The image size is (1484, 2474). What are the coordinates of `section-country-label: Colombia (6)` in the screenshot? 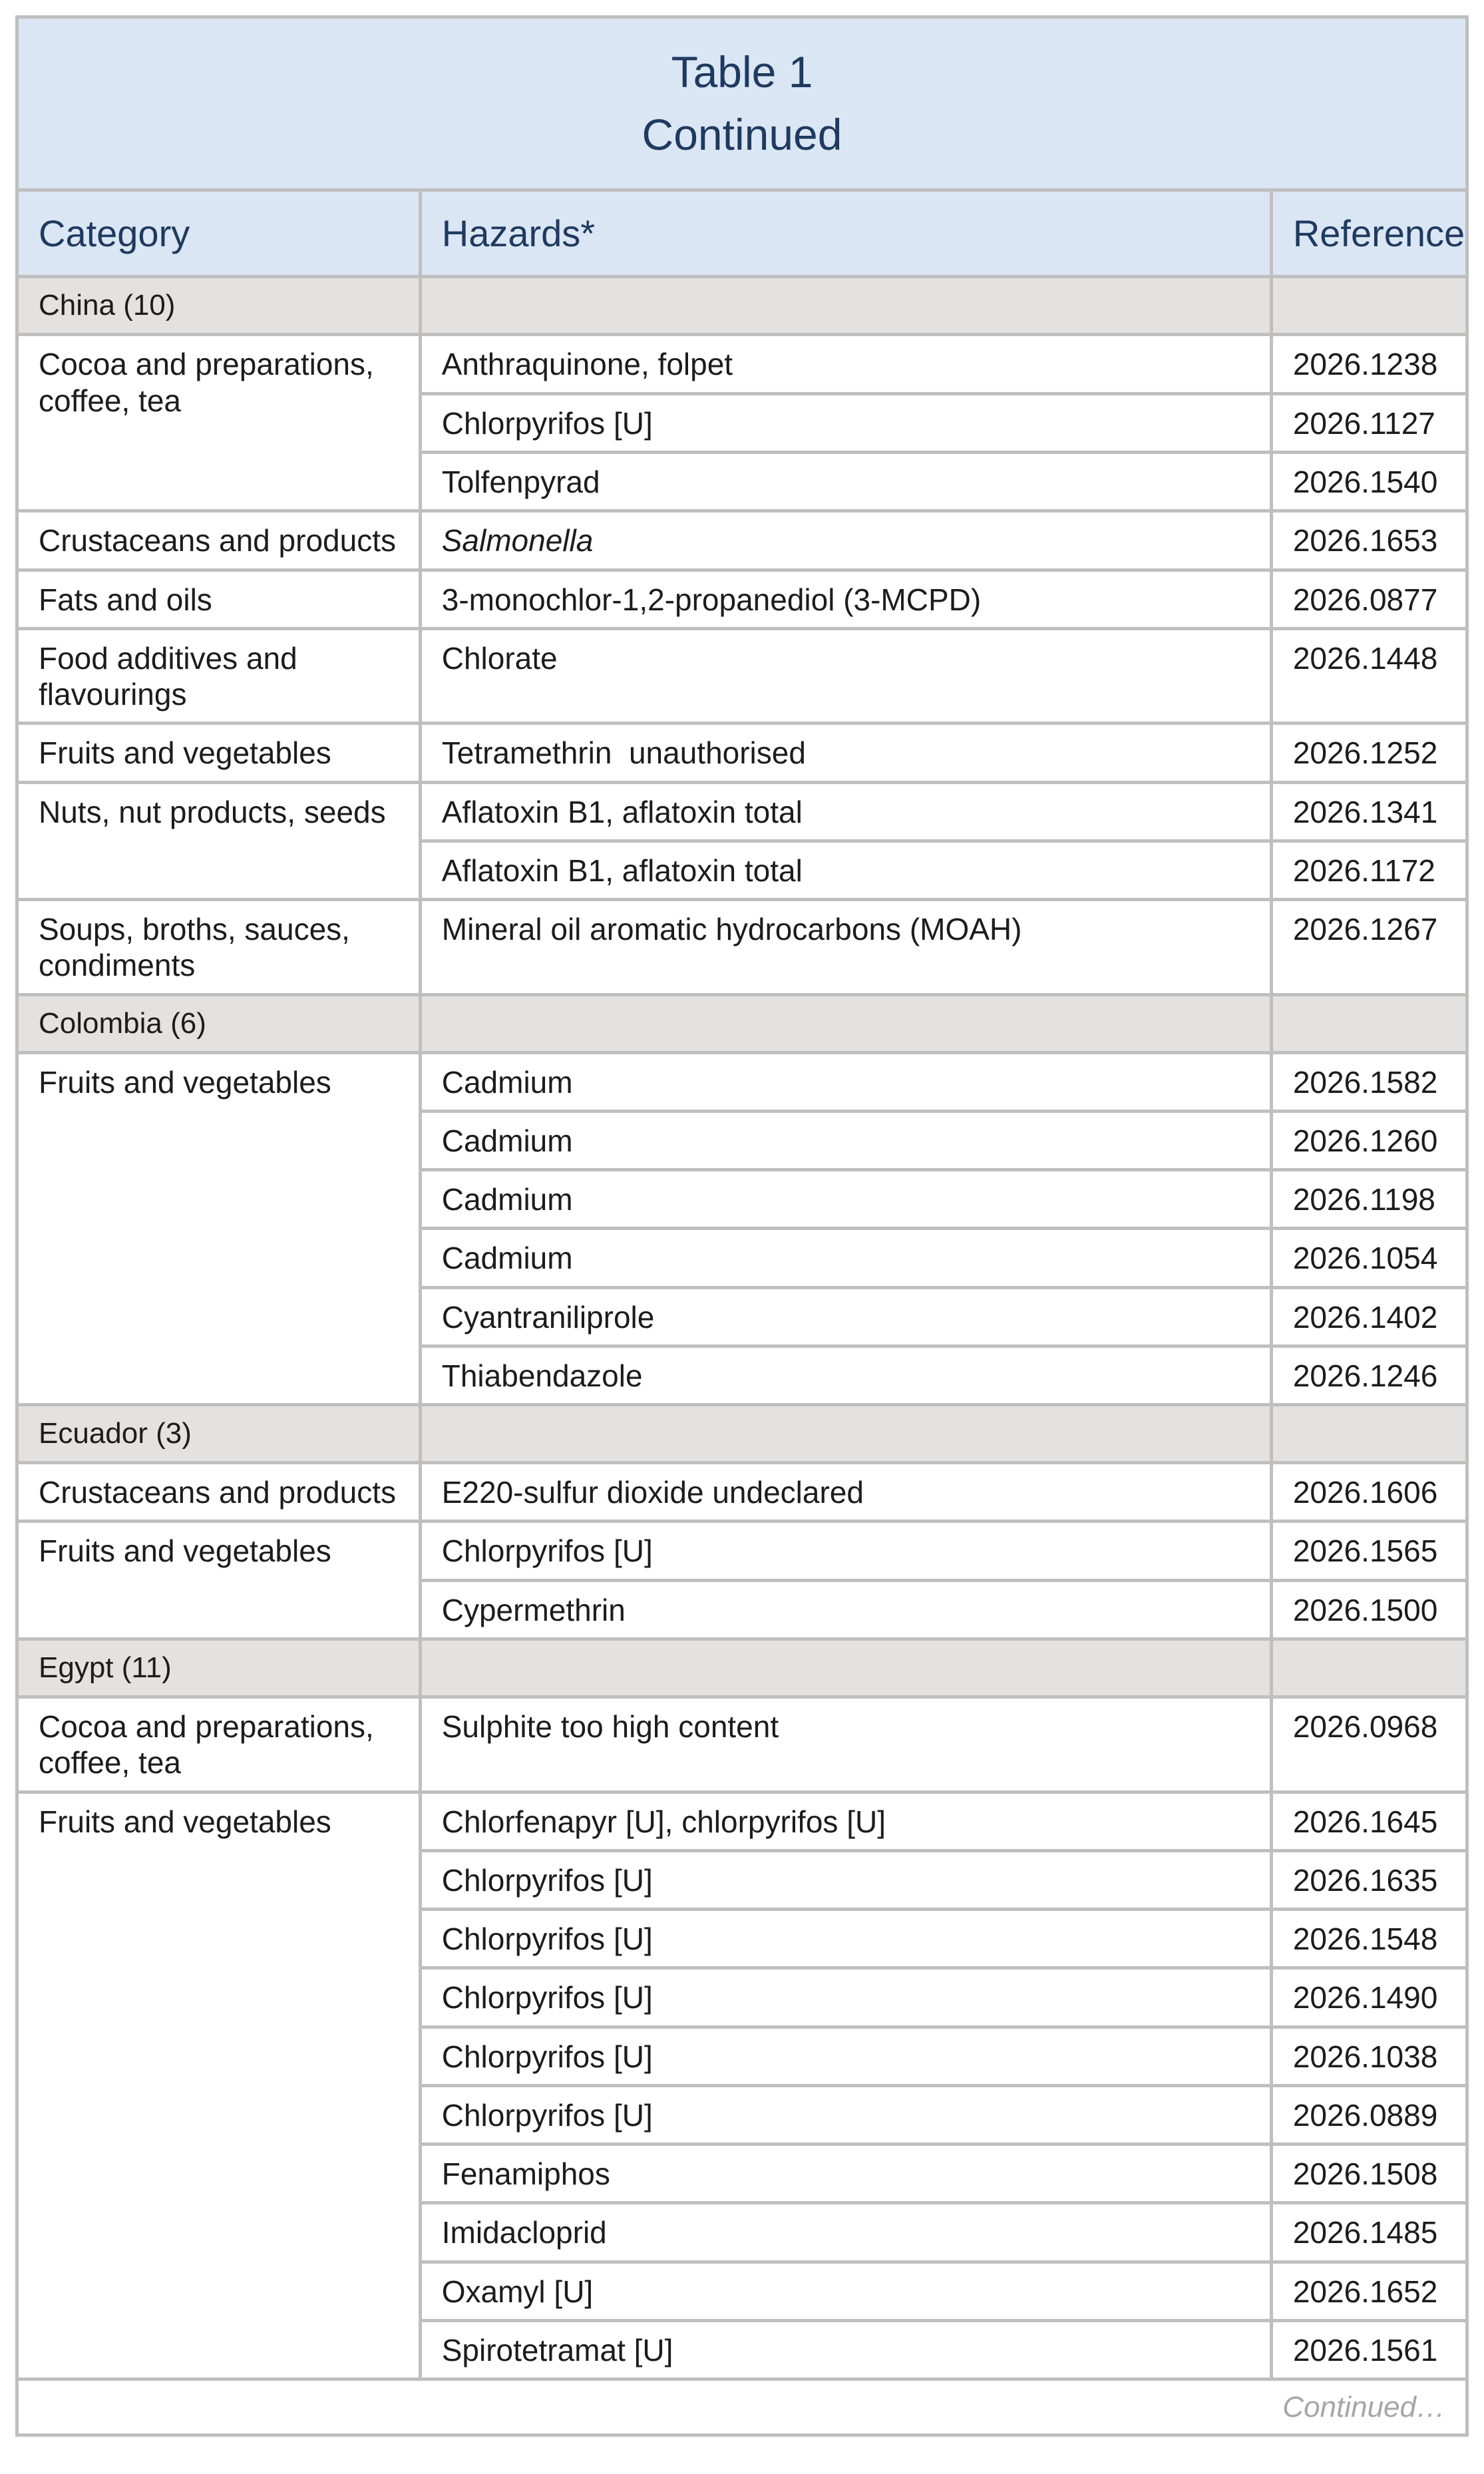 It's located at (218, 1023).